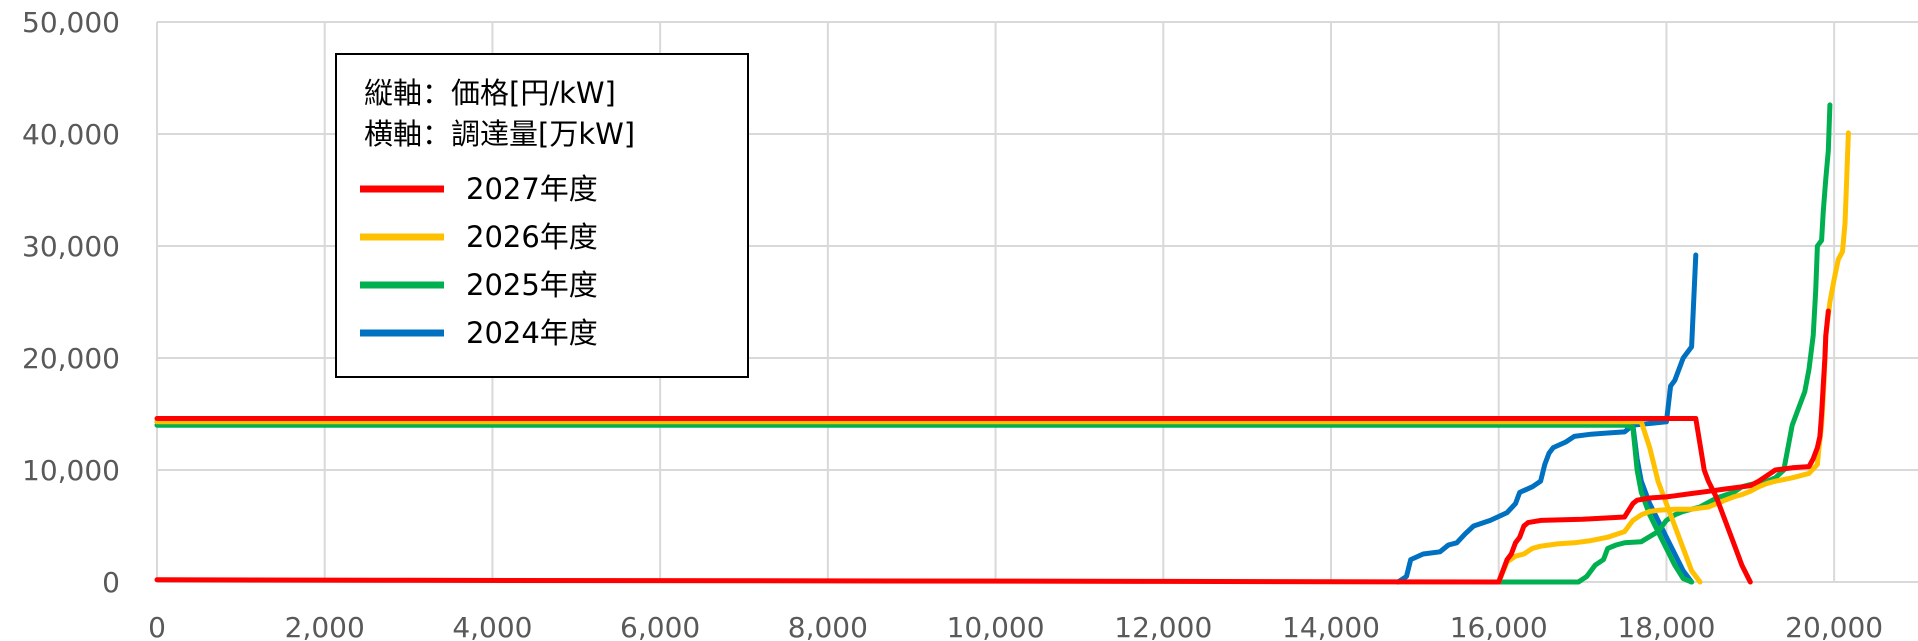  I want to click on legend-label: 2024年度, so click(532, 333).